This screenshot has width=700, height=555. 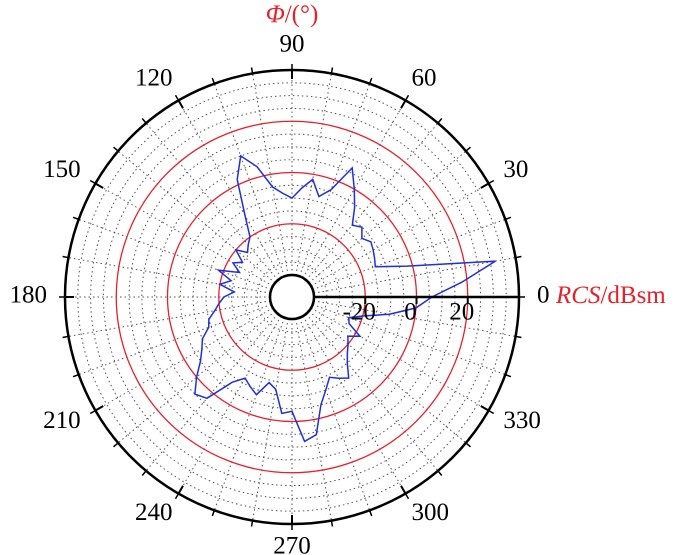 I want to click on radial-tick-label: -20, so click(x=359, y=312).